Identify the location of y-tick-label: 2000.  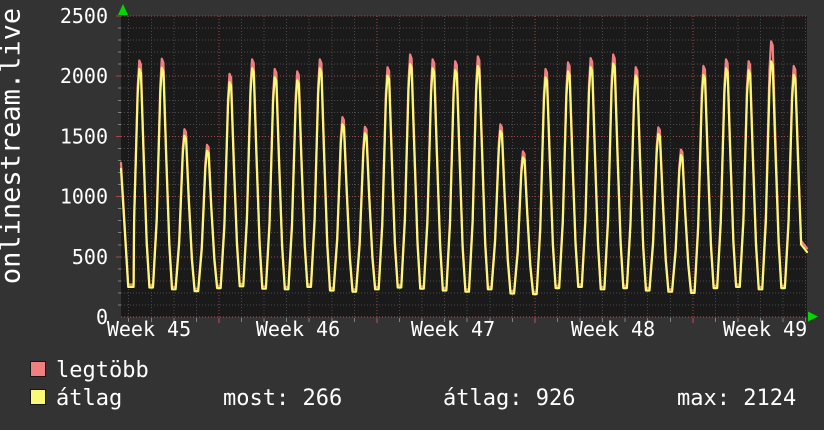
(84, 76).